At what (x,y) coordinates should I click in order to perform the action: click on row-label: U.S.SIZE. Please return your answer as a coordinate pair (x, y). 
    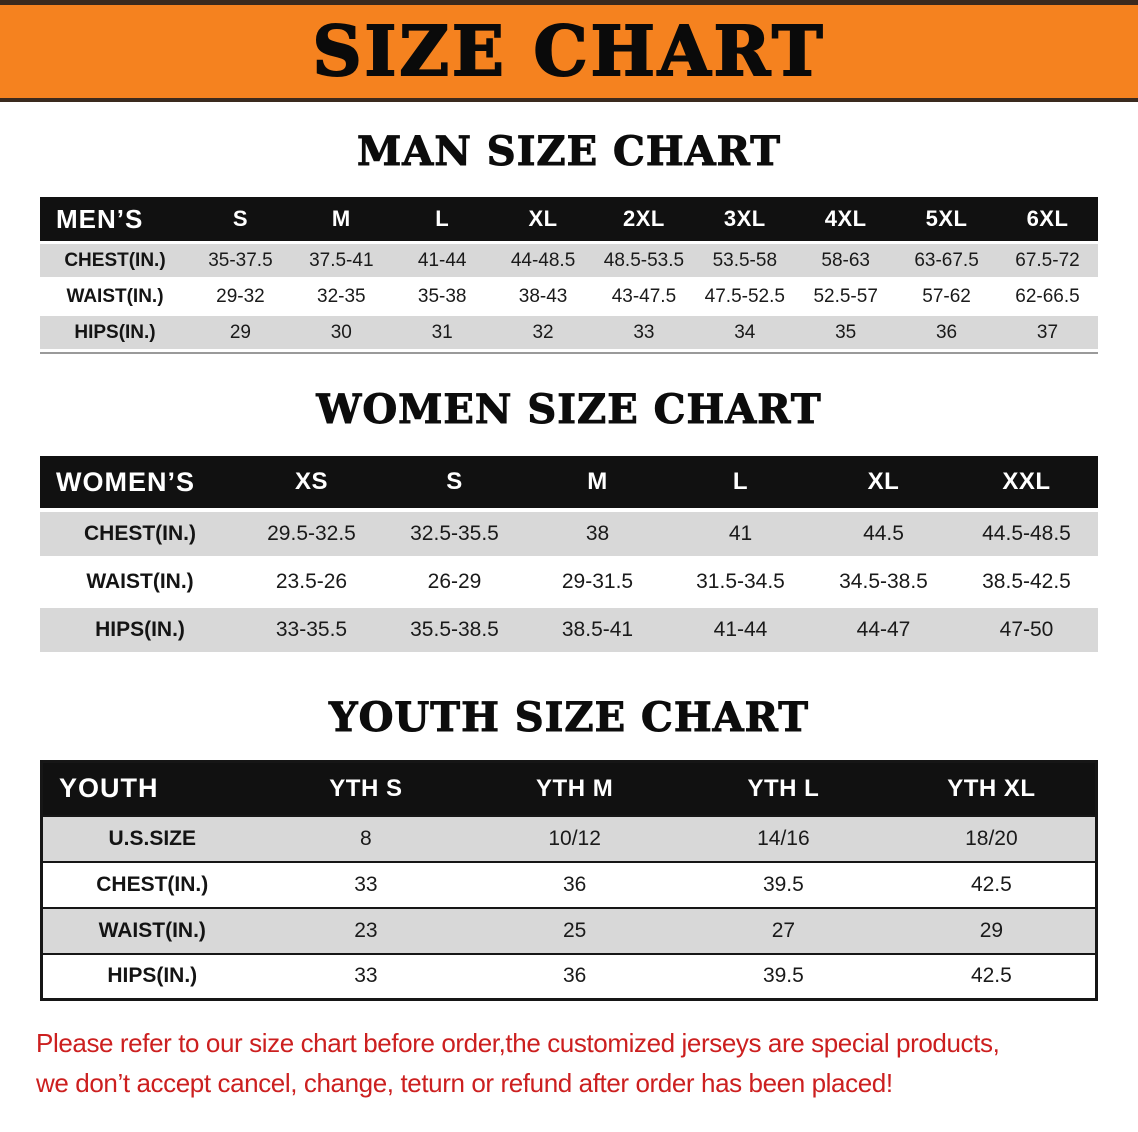
    Looking at the image, I should click on (152, 838).